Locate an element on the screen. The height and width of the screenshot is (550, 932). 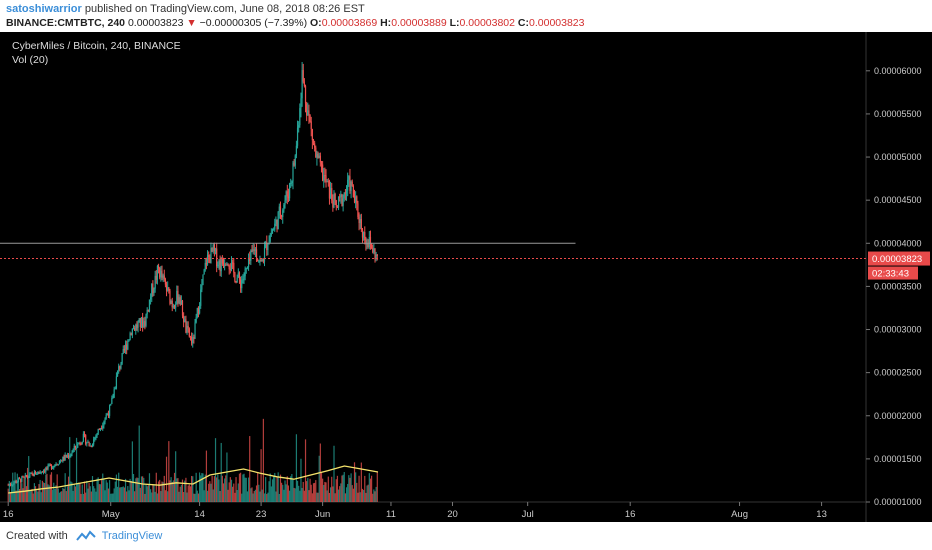
x-tick-label: Jun is located at coordinates (322, 514).